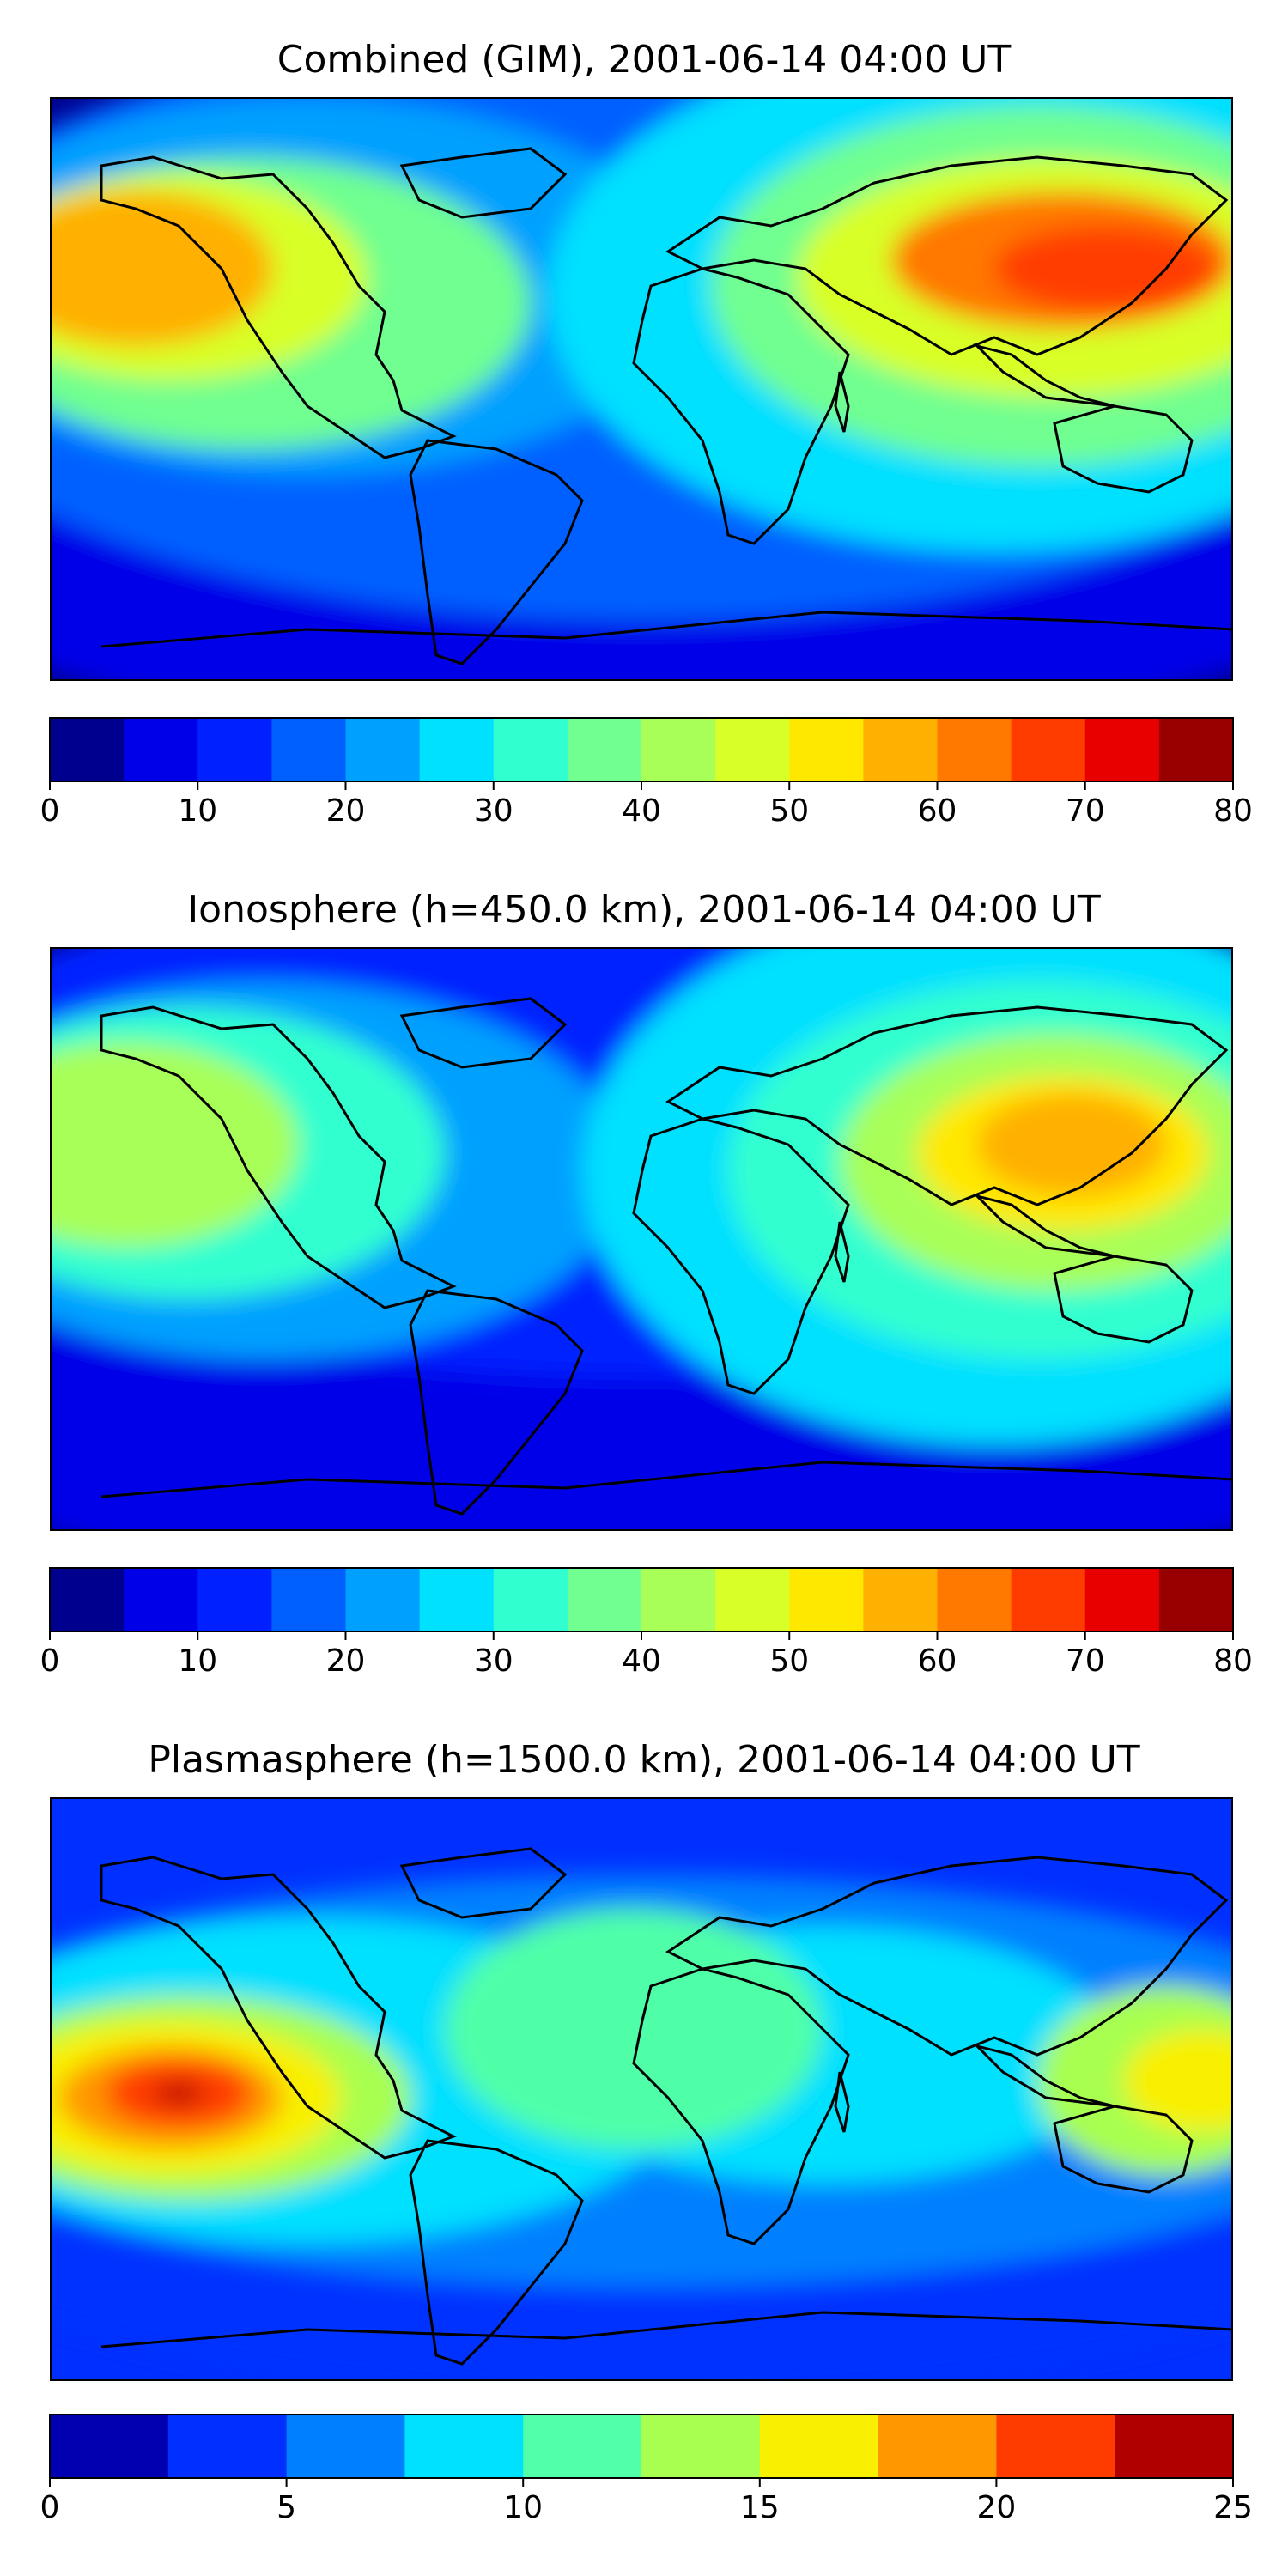 The height and width of the screenshot is (2576, 1288). I want to click on colorbar-frame, so click(641, 2446).